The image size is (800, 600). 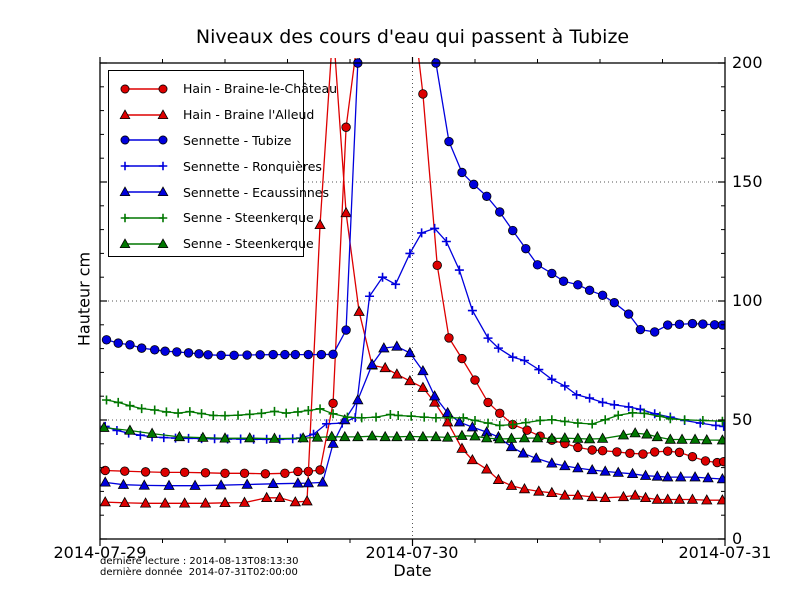 I want to click on x-tick-2014-07-30: 2014-07-30, so click(x=412, y=552).